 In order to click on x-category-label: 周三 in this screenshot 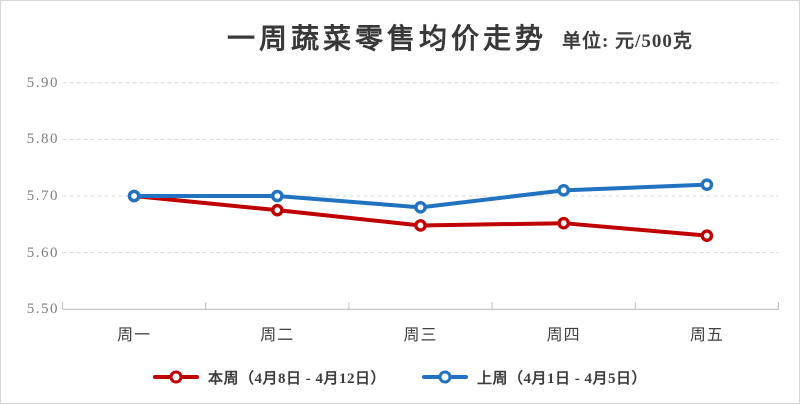, I will do `click(420, 335)`.